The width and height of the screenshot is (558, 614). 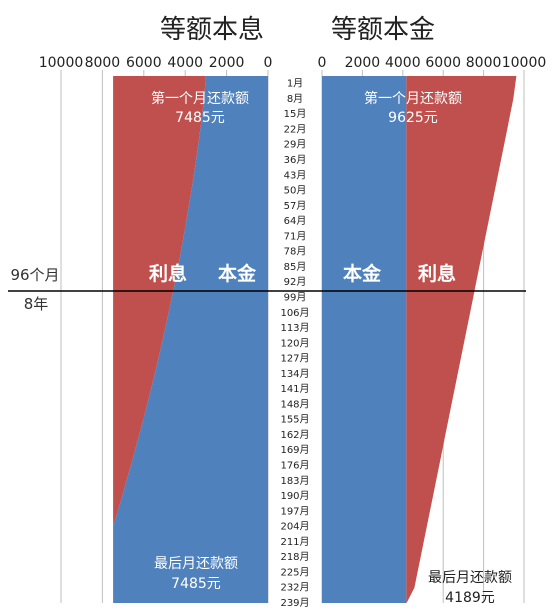 I want to click on left-last-month-value: 7485元, so click(x=196, y=584).